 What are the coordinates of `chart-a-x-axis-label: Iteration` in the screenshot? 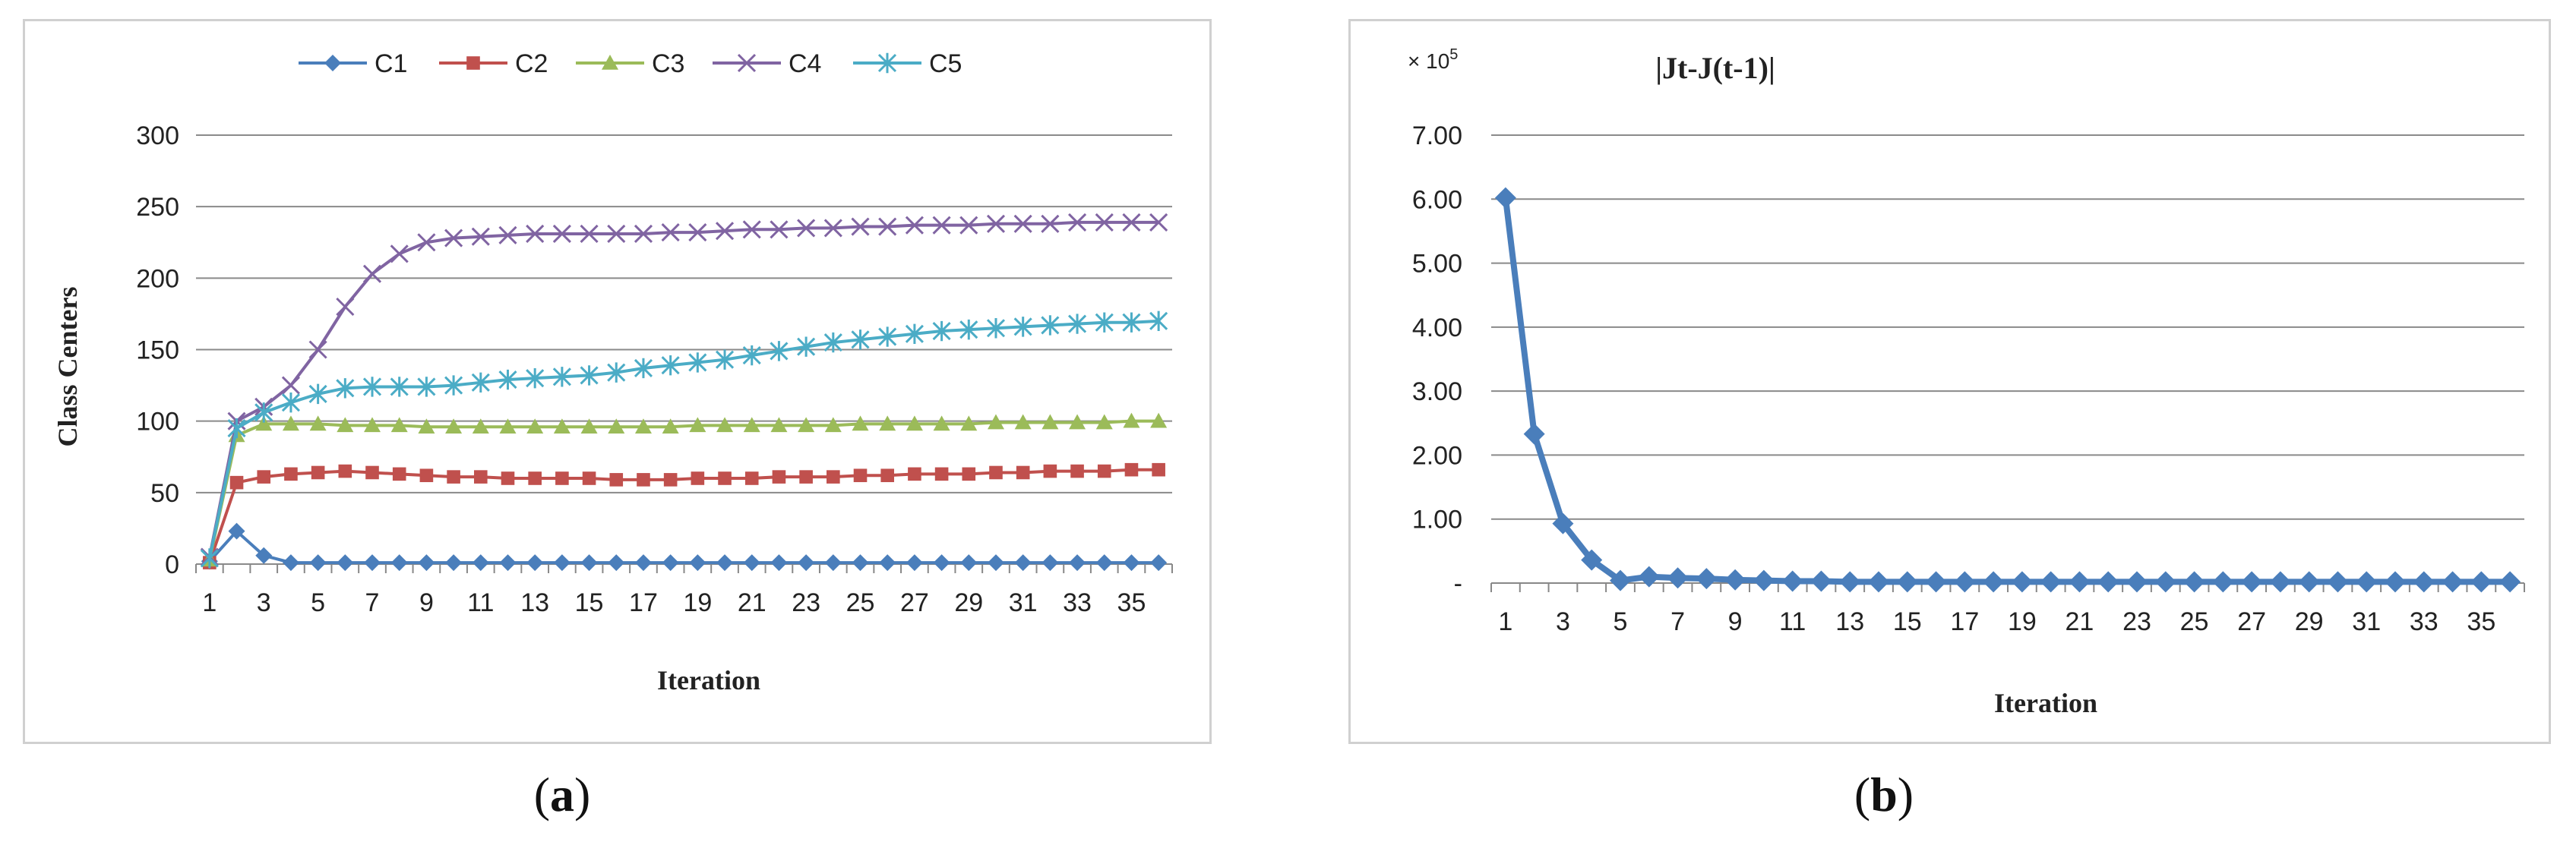 It's located at (708, 680).